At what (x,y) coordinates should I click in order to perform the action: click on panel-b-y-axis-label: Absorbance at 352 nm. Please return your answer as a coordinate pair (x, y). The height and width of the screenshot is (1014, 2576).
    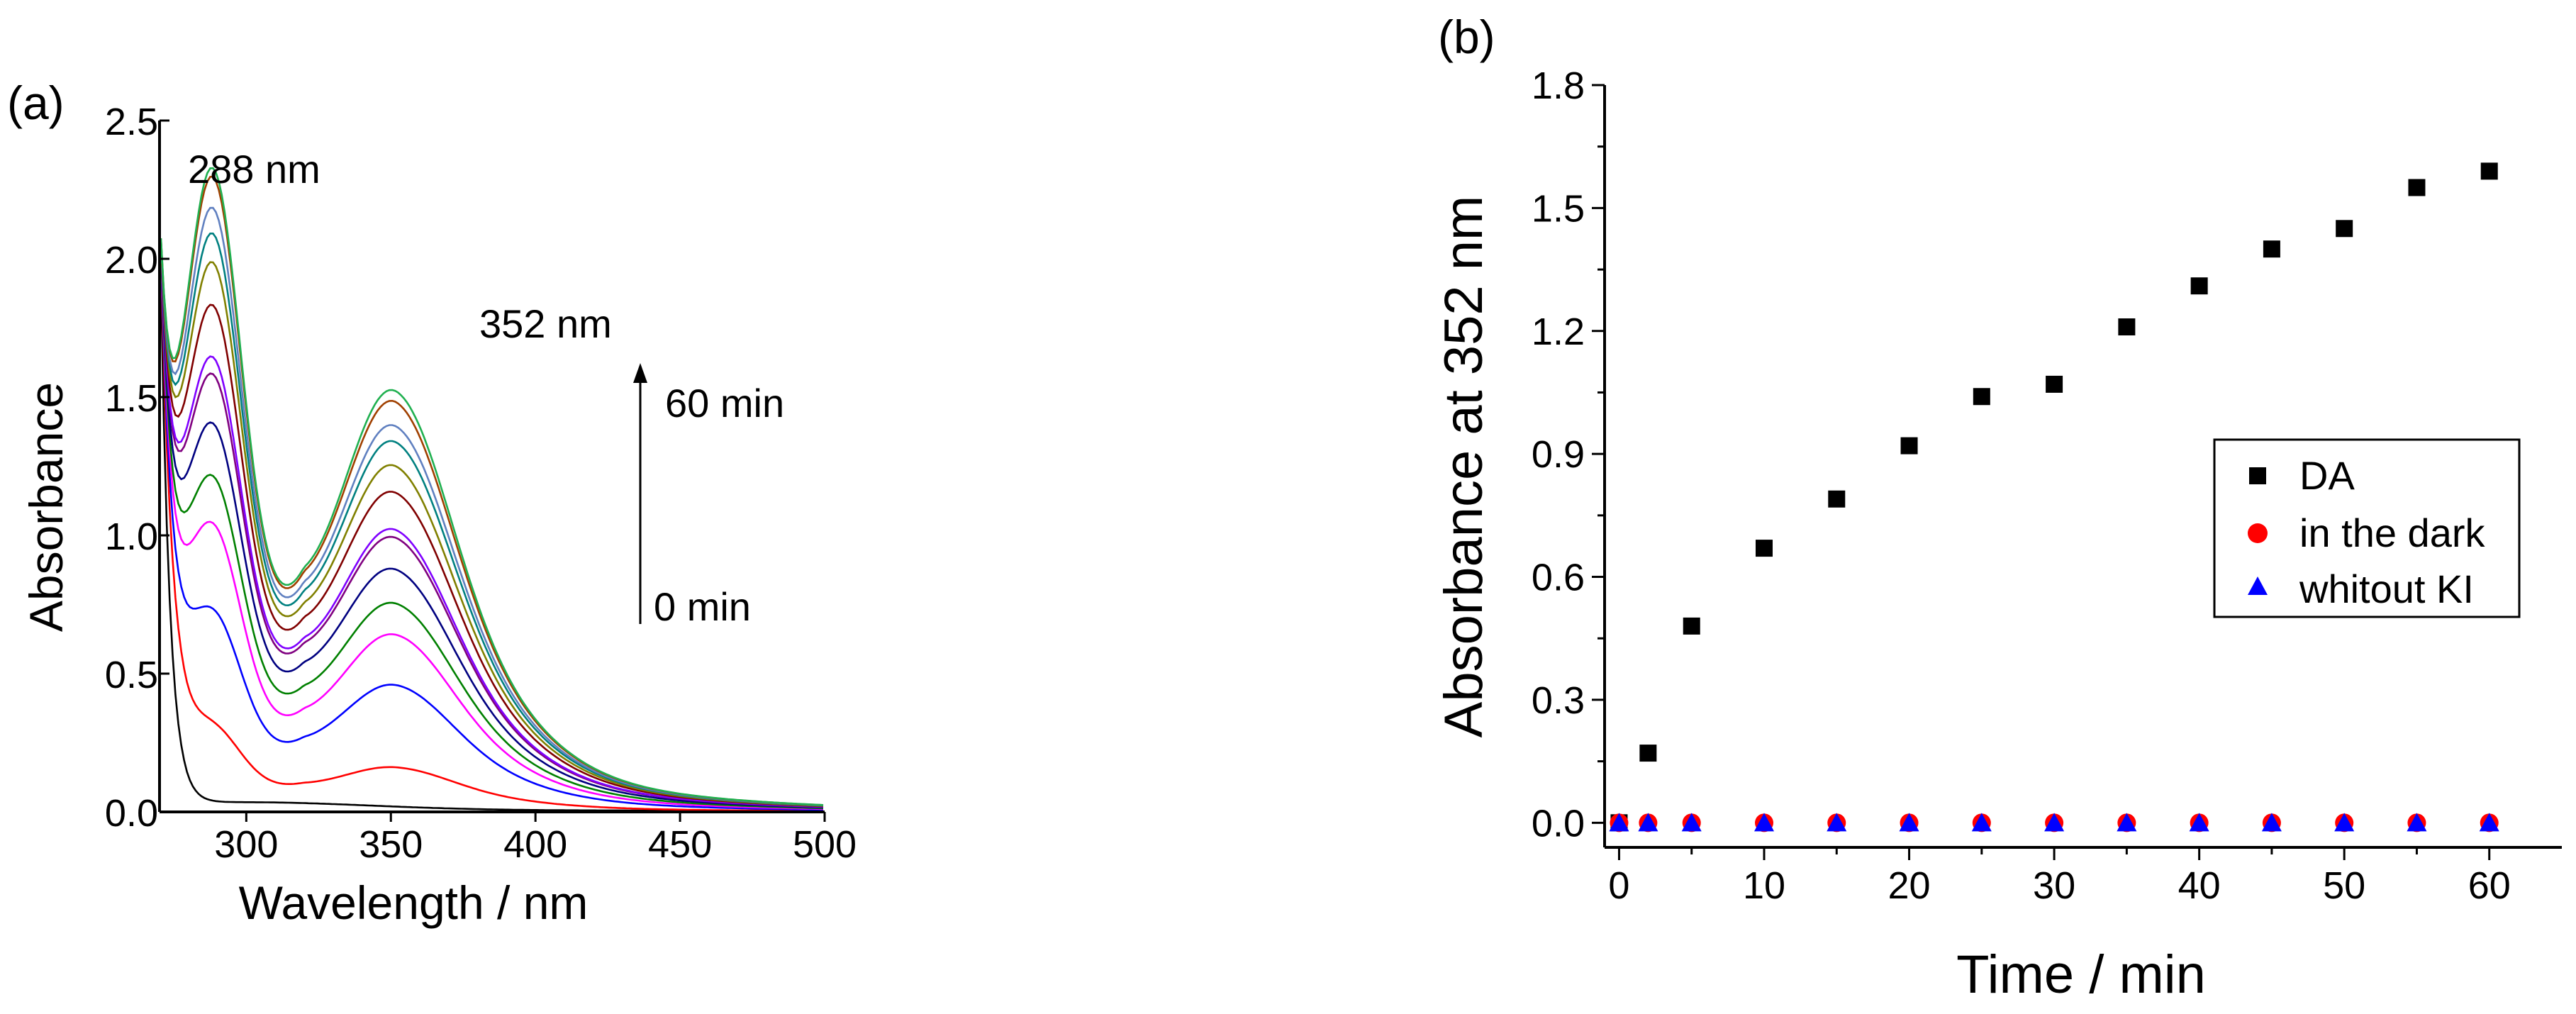
    Looking at the image, I should click on (1464, 467).